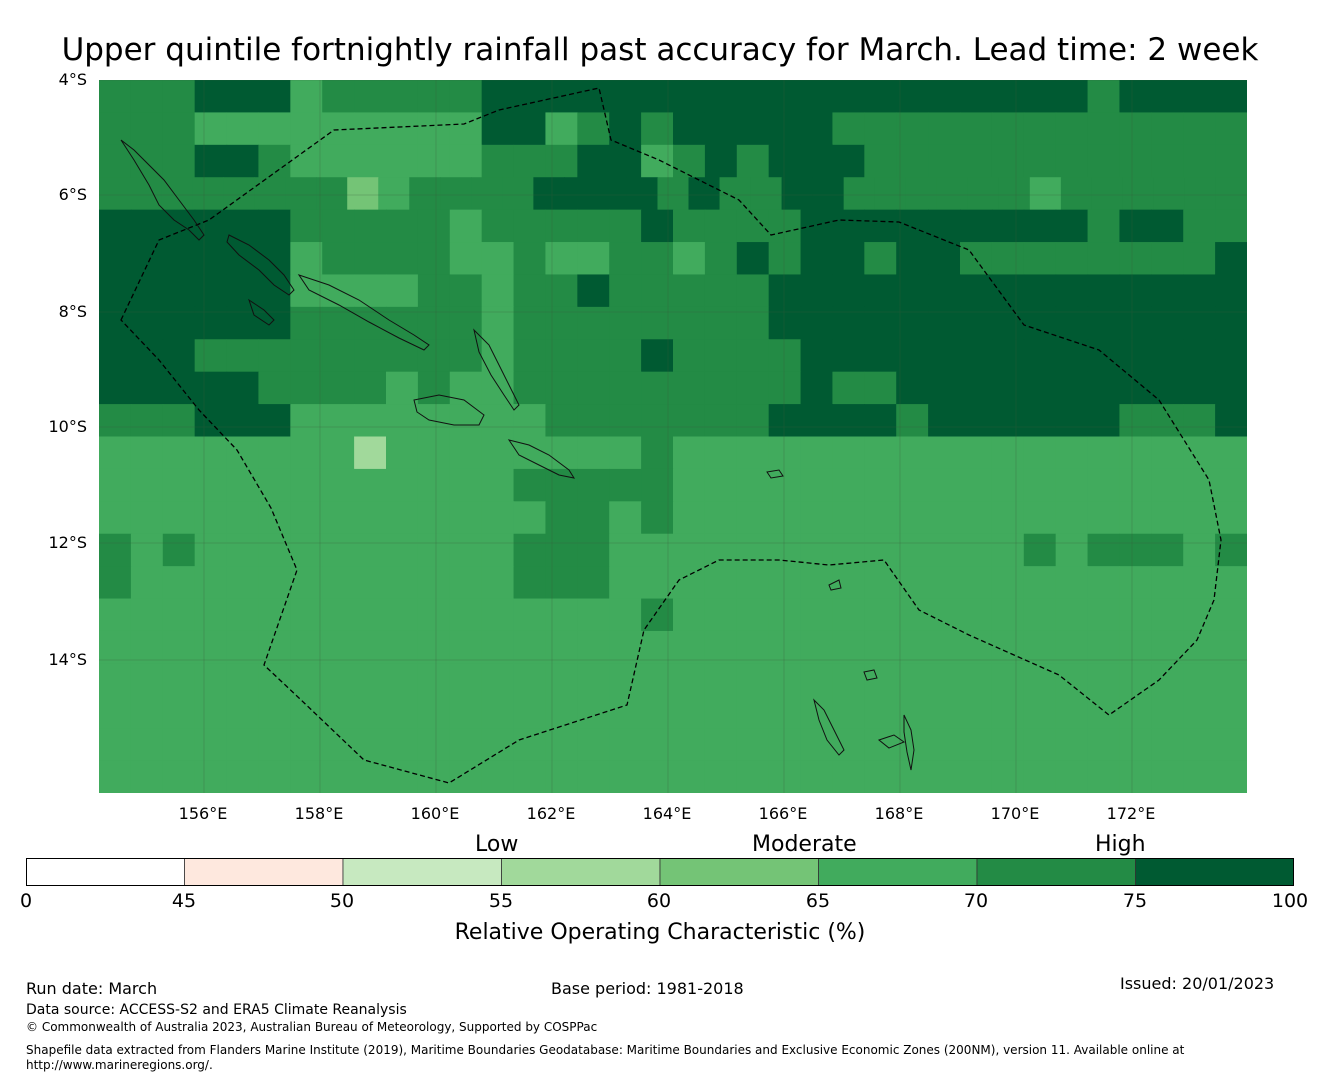  What do you see at coordinates (829, 727) in the screenshot?
I see `vanuatu-espiritu-santo` at bounding box center [829, 727].